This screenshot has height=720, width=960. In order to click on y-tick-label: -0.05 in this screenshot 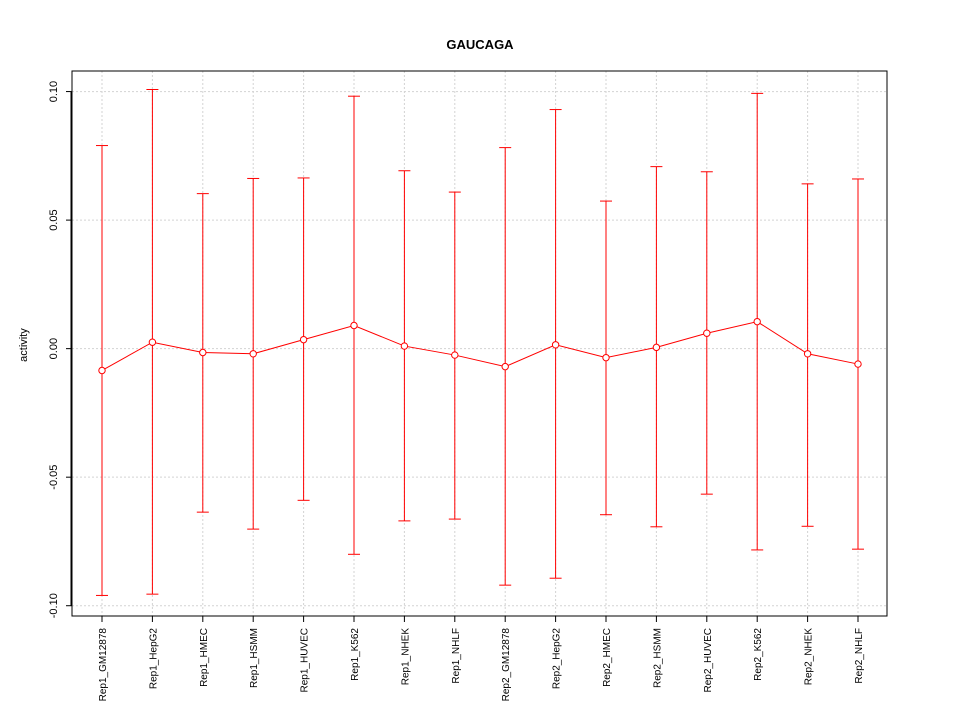, I will do `click(54, 477)`.